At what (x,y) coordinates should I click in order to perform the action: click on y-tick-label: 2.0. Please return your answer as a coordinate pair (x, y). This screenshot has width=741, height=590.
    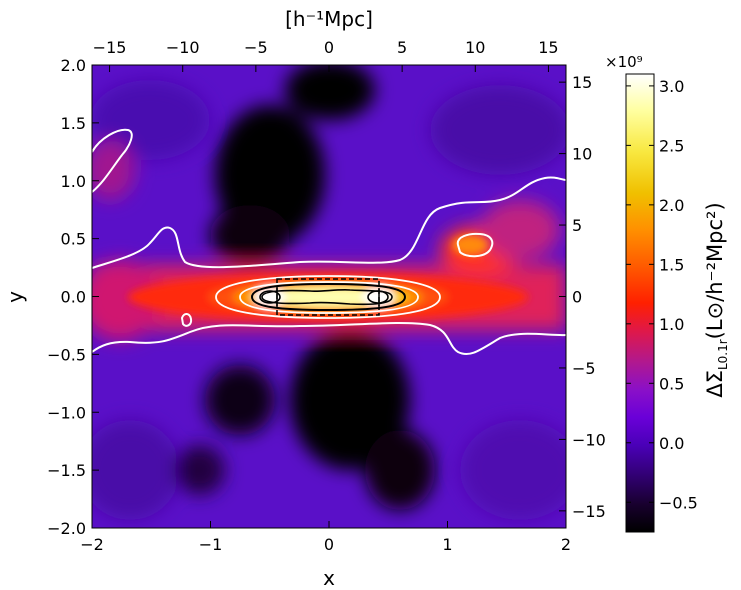
    Looking at the image, I should click on (73, 65).